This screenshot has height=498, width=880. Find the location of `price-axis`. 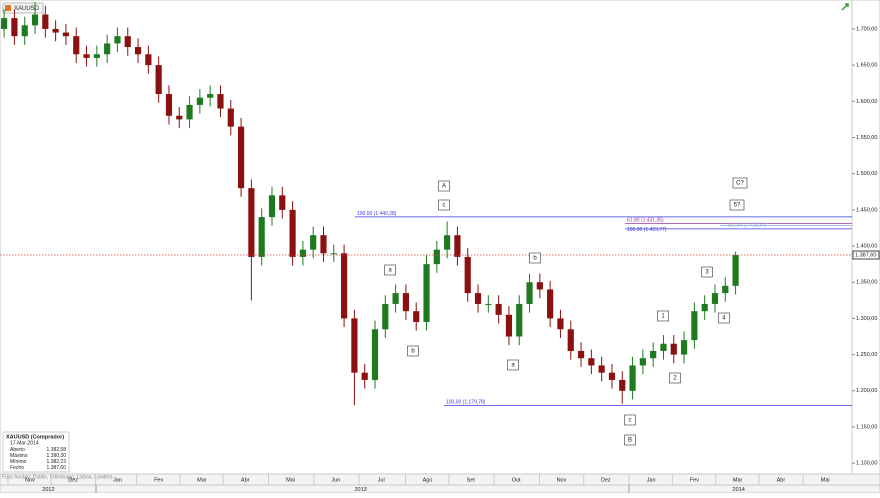

price-axis is located at coordinates (865, 237).